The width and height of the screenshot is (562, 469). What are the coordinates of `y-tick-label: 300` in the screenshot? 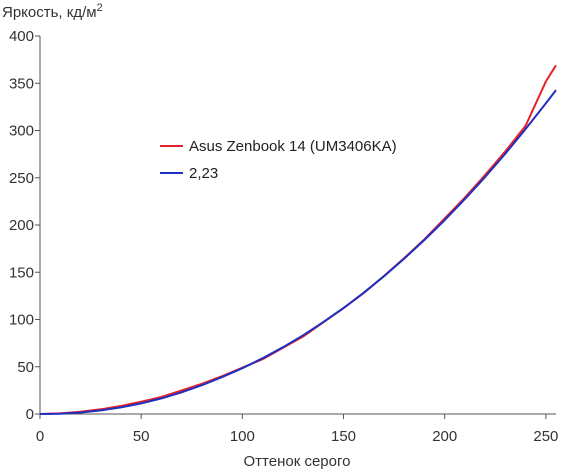 It's located at (21, 131).